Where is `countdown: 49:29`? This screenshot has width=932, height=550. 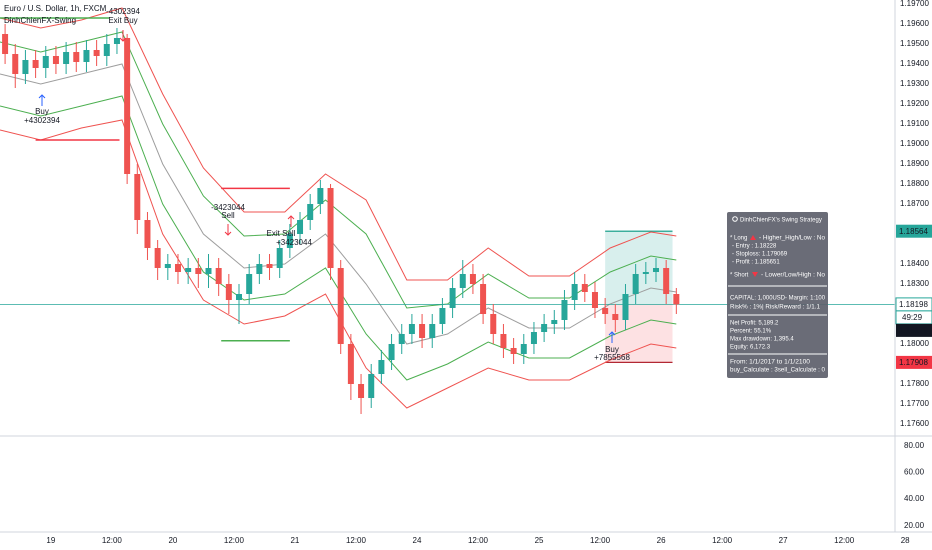 countdown: 49:29 is located at coordinates (912, 317).